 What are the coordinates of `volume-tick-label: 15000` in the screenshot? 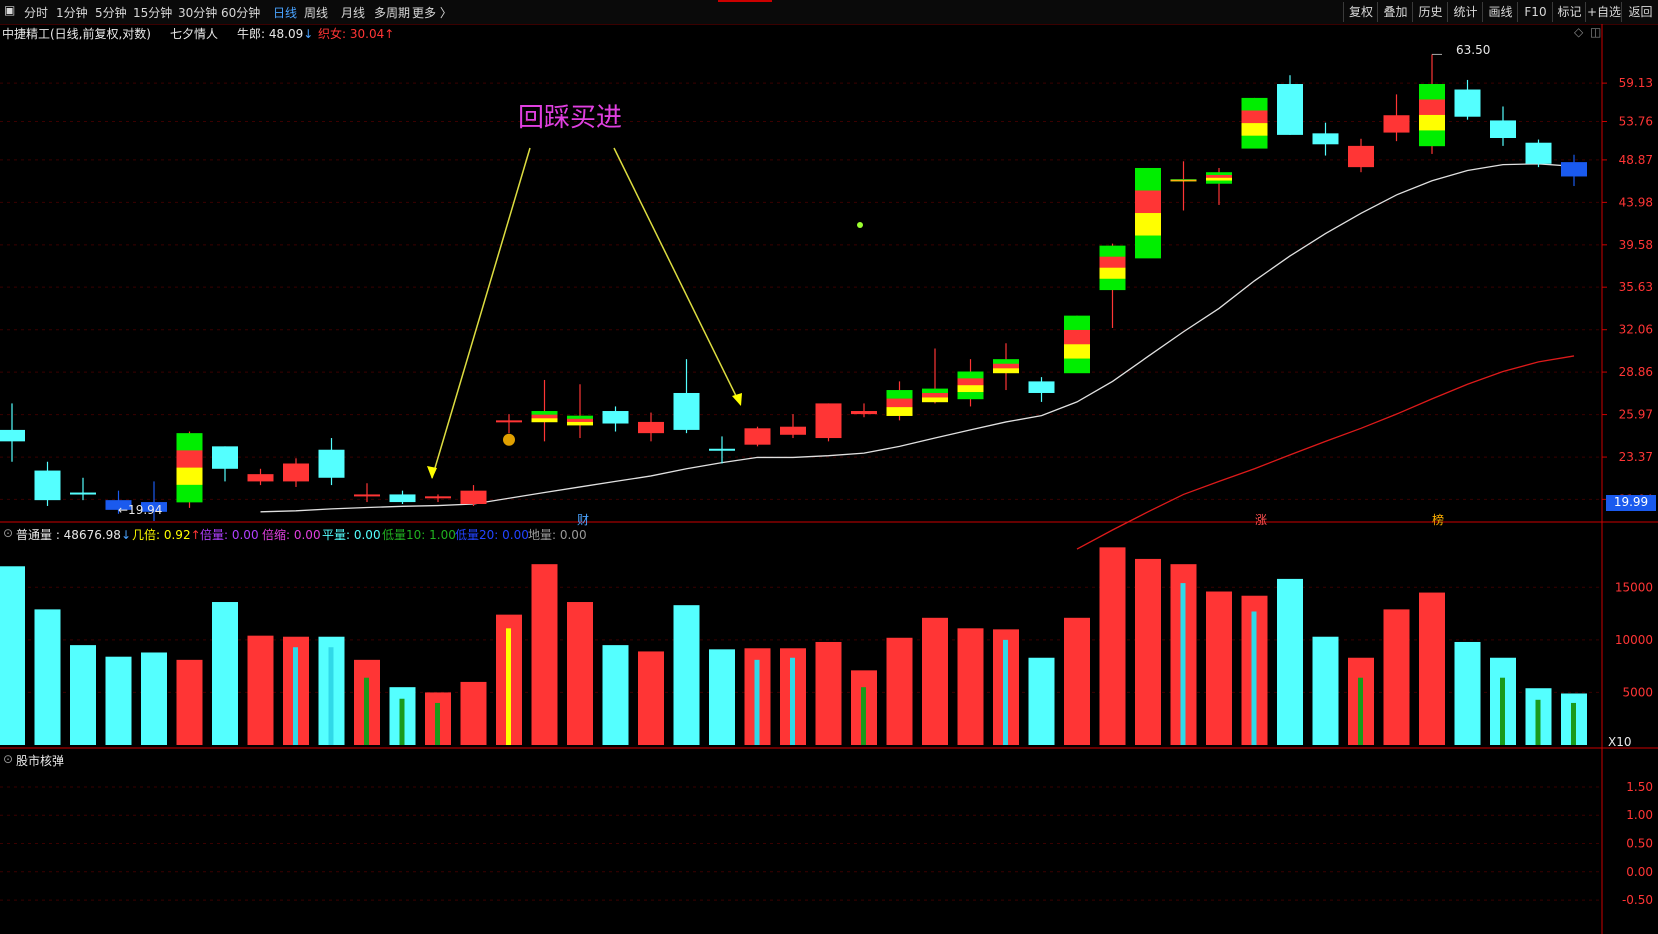 It's located at (1634, 587).